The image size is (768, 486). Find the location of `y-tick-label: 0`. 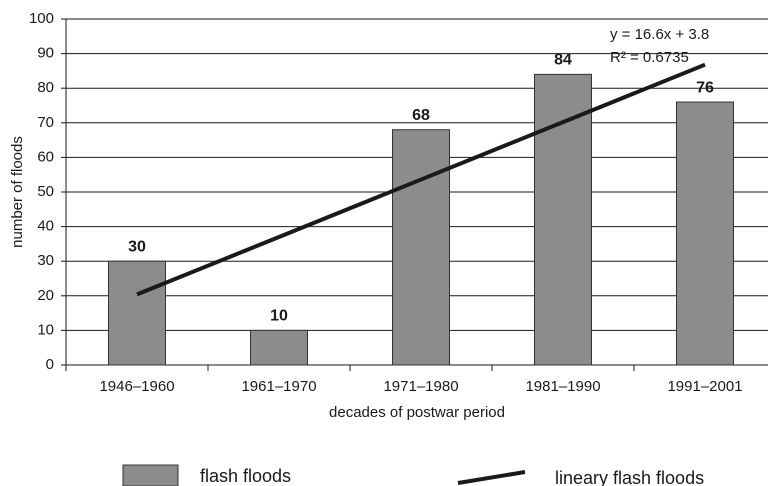

y-tick-label: 0 is located at coordinates (50, 364).